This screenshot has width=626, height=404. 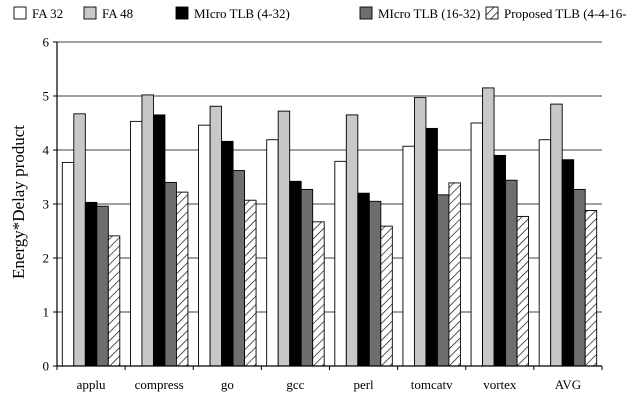 What do you see at coordinates (568, 384) in the screenshot?
I see `x-tick-label: AVG` at bounding box center [568, 384].